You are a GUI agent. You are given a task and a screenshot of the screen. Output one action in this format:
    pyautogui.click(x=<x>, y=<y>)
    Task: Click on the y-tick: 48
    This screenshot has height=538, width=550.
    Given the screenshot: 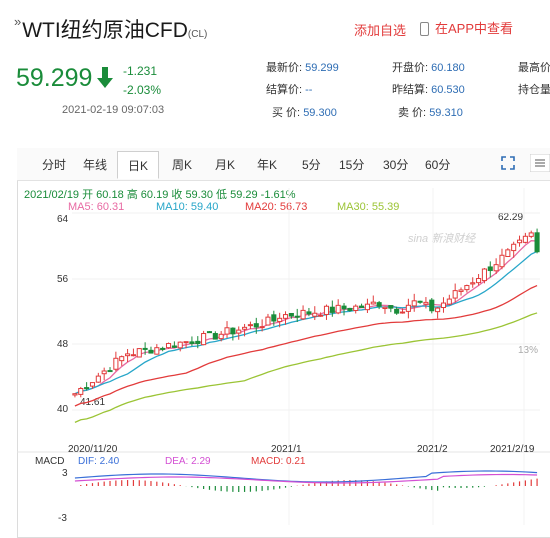 What is the action you would take?
    pyautogui.click(x=63, y=344)
    